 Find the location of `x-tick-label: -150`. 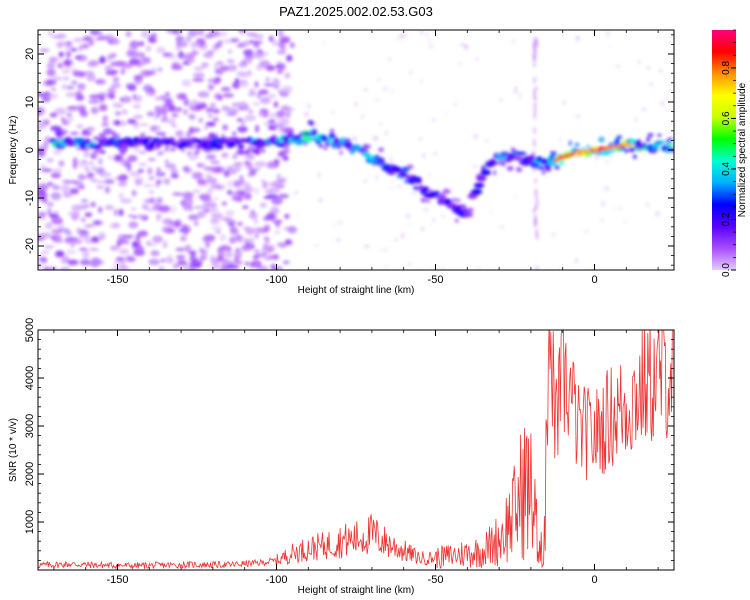

x-tick-label: -150 is located at coordinates (117, 280).